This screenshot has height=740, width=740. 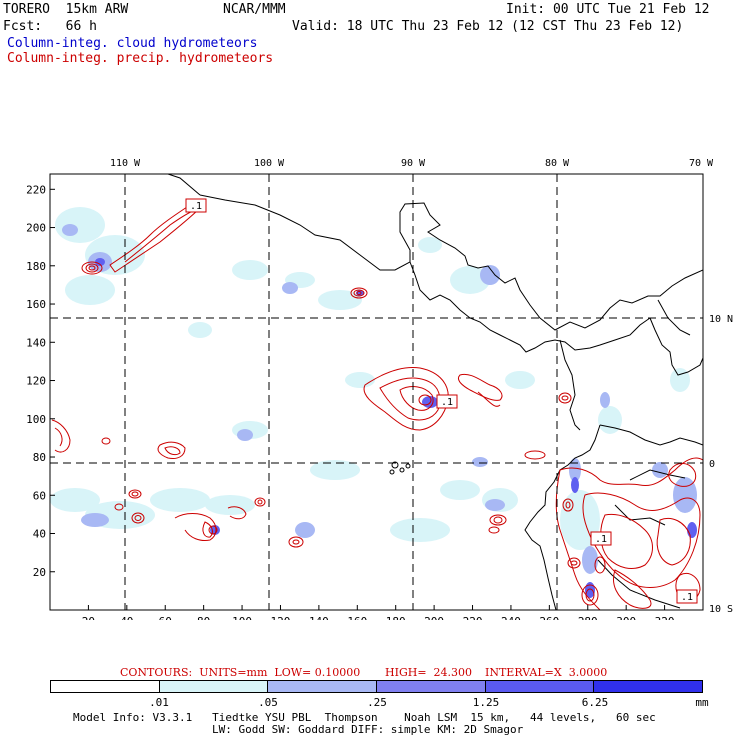 I want to click on lon-label: 100 W, so click(x=269, y=163).